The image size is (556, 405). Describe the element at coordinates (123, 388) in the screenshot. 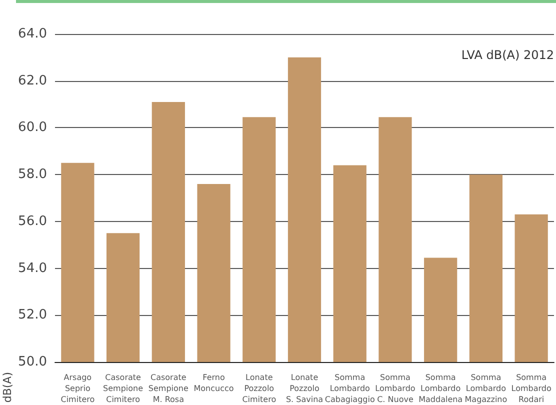

I see `x-tick-label: Casorate Sempione Cimitero` at that location.